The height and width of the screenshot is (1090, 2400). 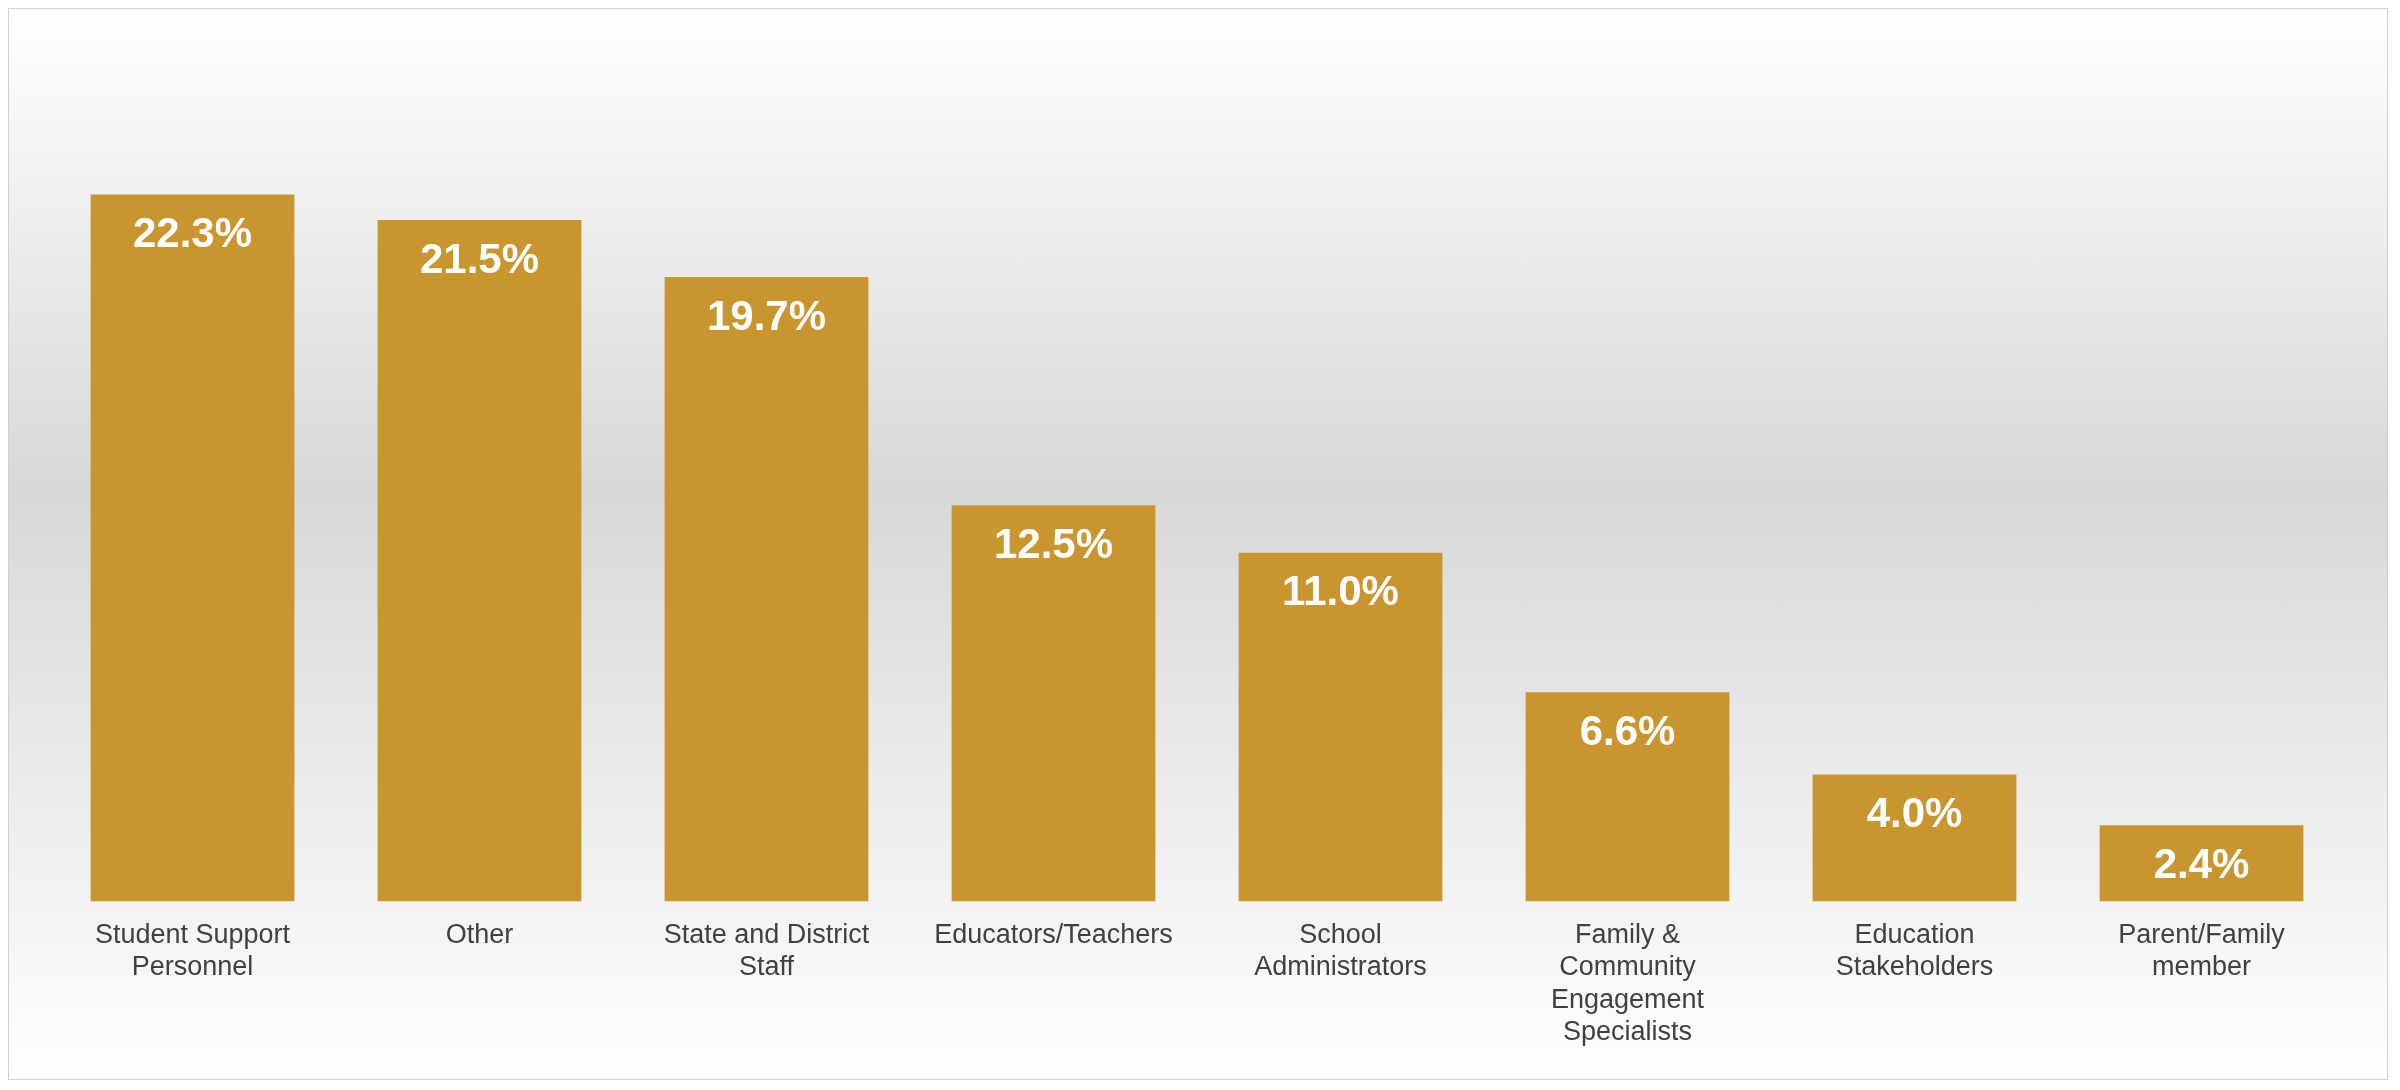 I want to click on x-tick-label: Educators/Teachers, so click(x=1053, y=934).